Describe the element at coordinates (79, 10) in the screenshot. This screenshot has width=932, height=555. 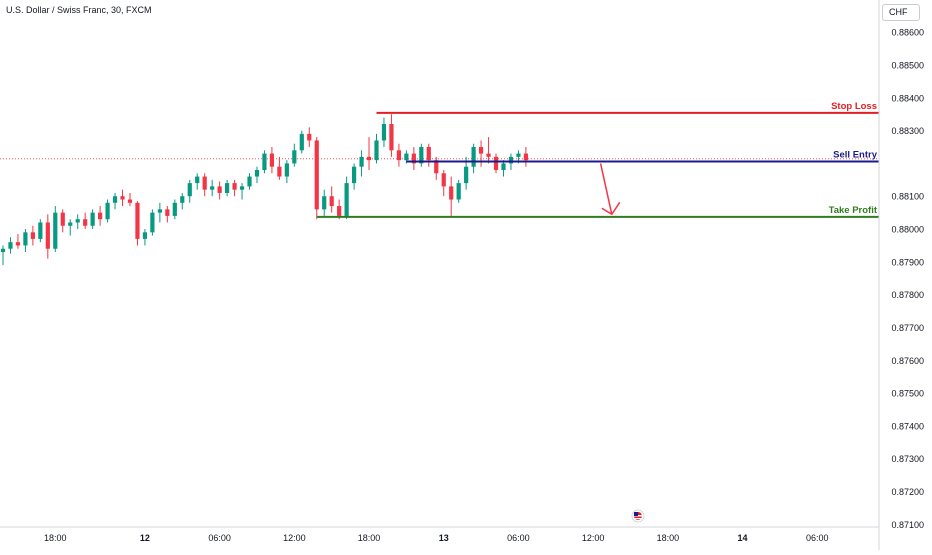
I see `symbol-title: U.S. Dollar / Swiss Franc, 30, FXCM` at that location.